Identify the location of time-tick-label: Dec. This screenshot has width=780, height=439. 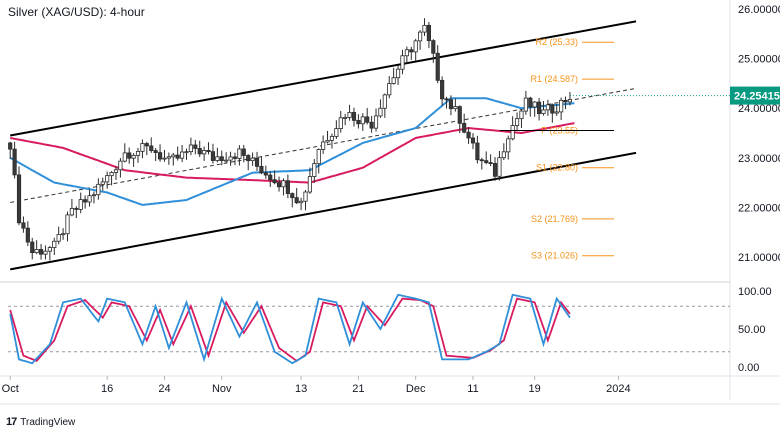
(416, 389).